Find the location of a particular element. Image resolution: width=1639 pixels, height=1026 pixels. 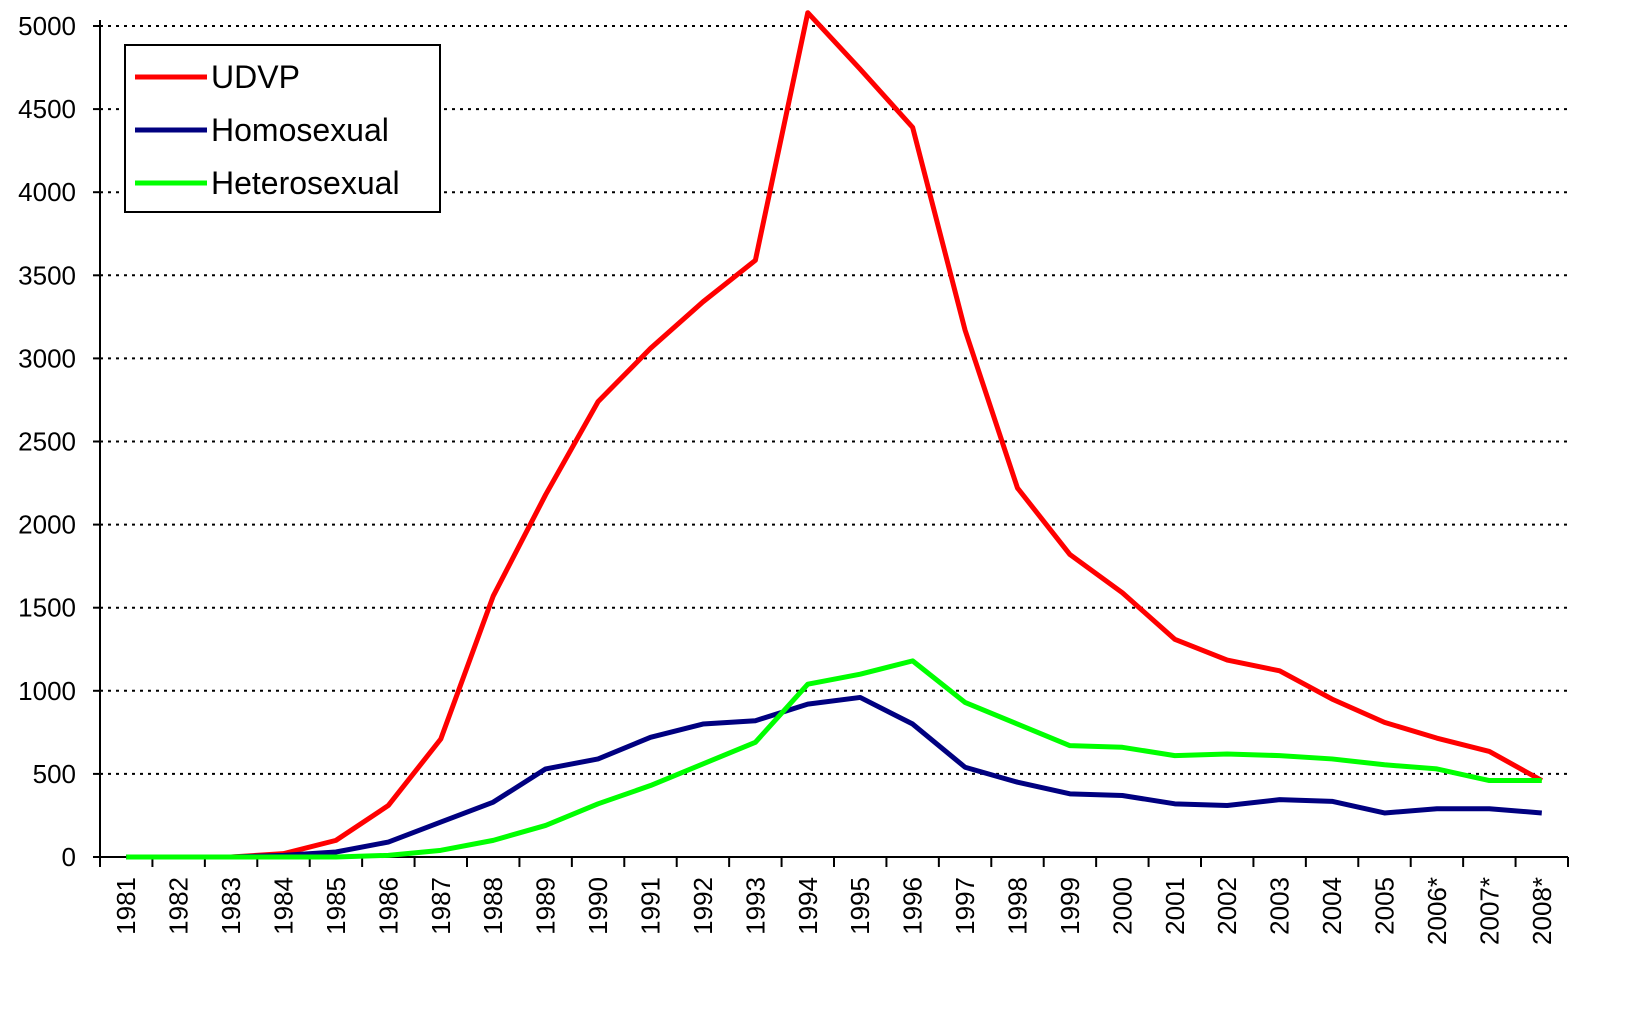

x-tick-label: 1987 is located at coordinates (441, 906).